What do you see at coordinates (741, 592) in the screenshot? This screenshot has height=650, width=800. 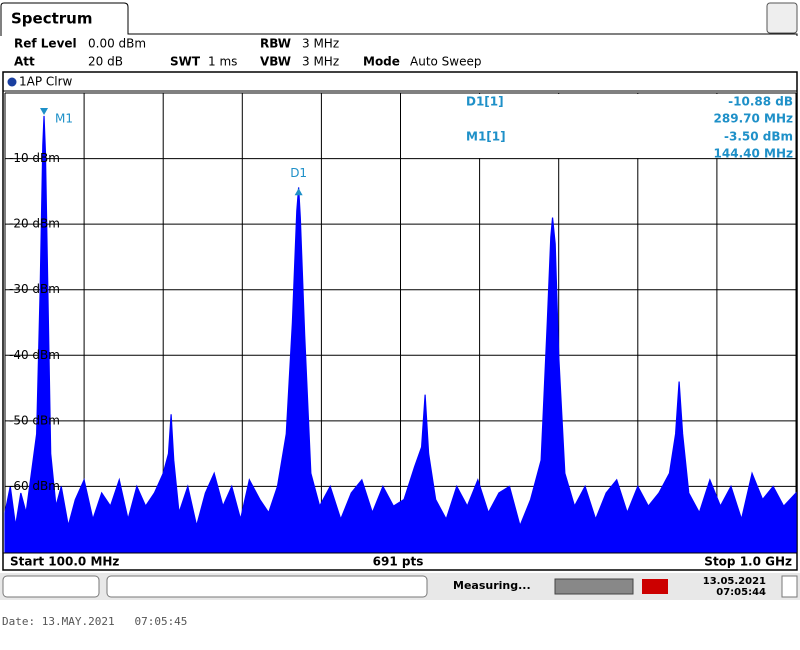 I see `status-time: 07:05:44` at bounding box center [741, 592].